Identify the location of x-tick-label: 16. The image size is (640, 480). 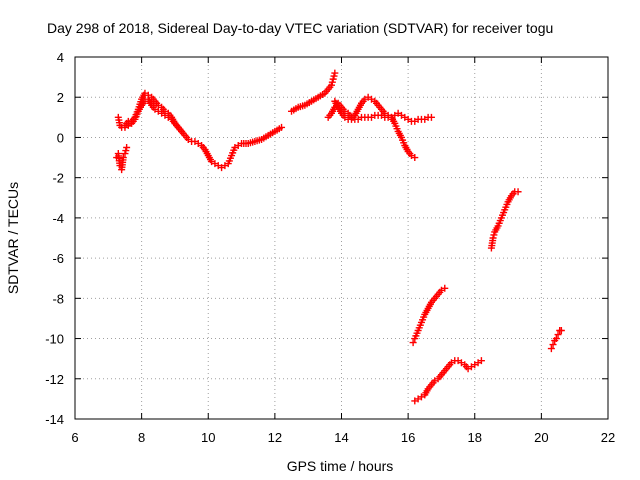
(408, 437).